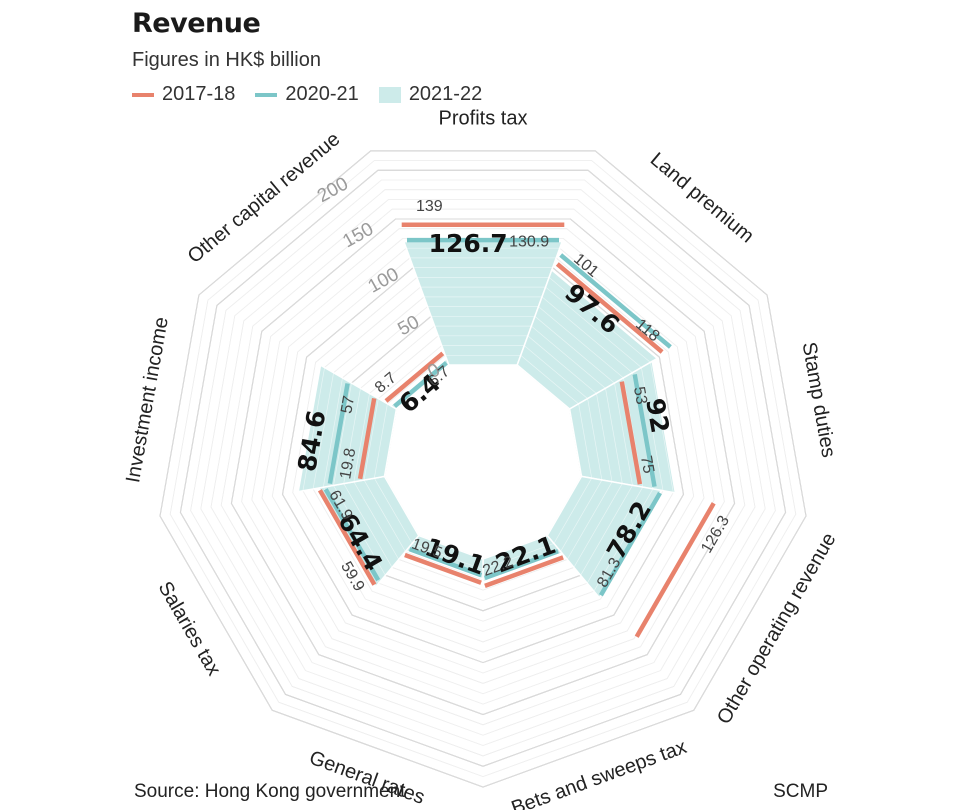  Describe the element at coordinates (147, 399) in the screenshot. I see `category-label: Investment income` at that location.